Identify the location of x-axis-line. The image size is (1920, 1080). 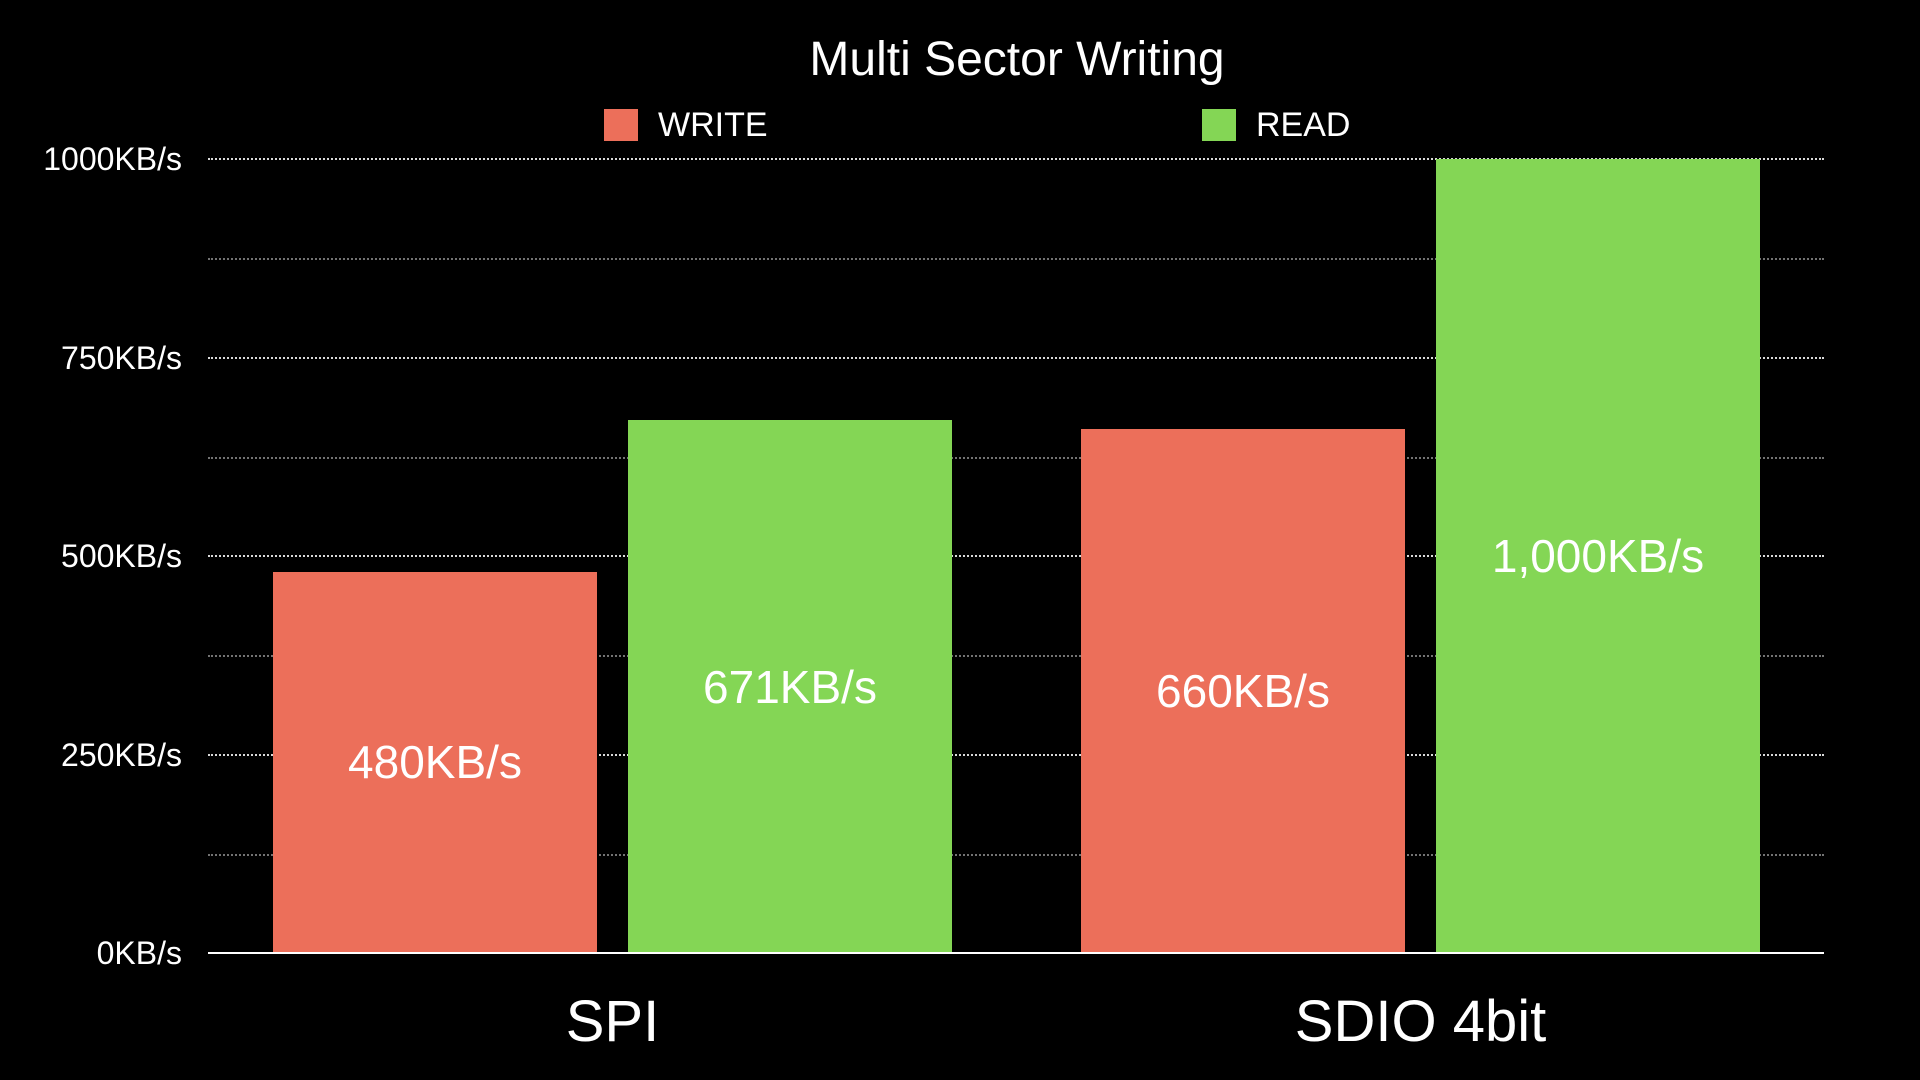
(1016, 953).